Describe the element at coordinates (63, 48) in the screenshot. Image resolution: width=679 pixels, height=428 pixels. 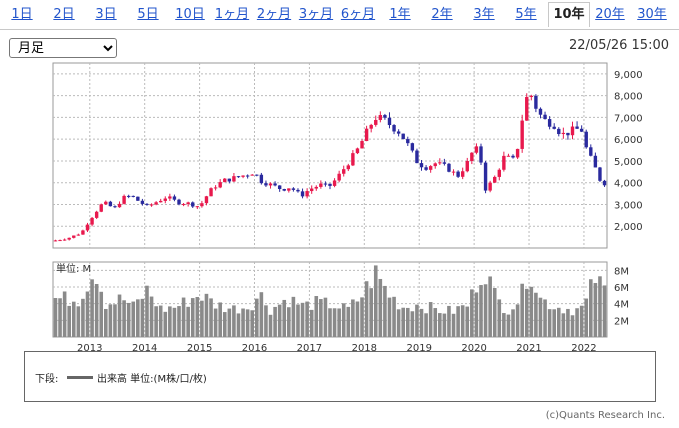
I see `candle-interval-select: 月足` at that location.